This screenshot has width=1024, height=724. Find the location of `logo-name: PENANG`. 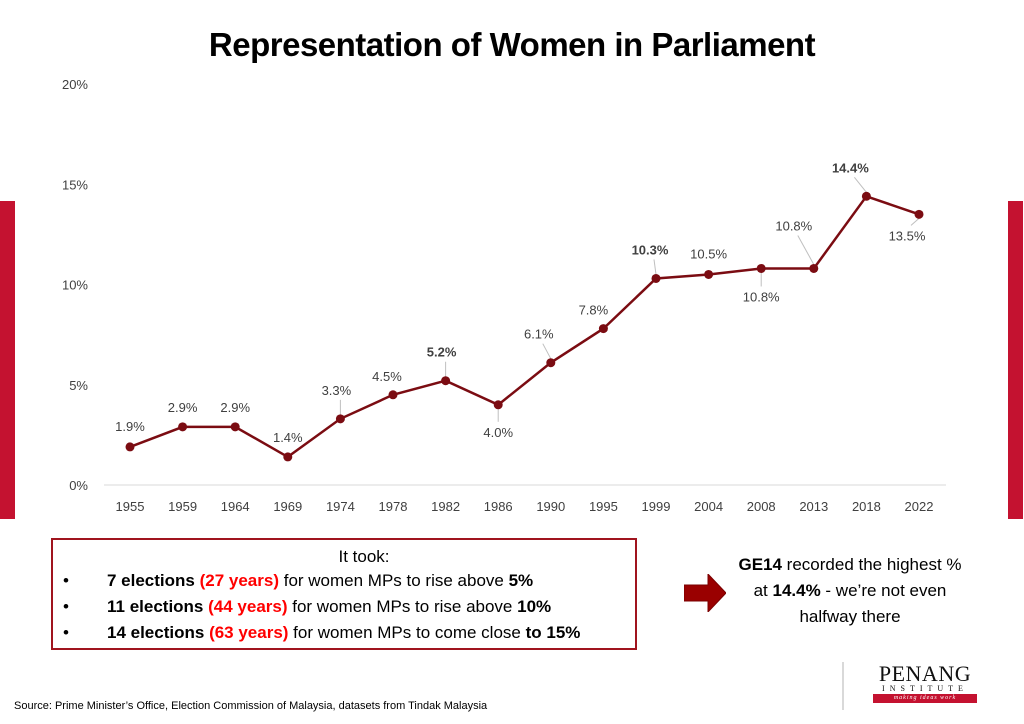

logo-name: PENANG is located at coordinates (925, 673).